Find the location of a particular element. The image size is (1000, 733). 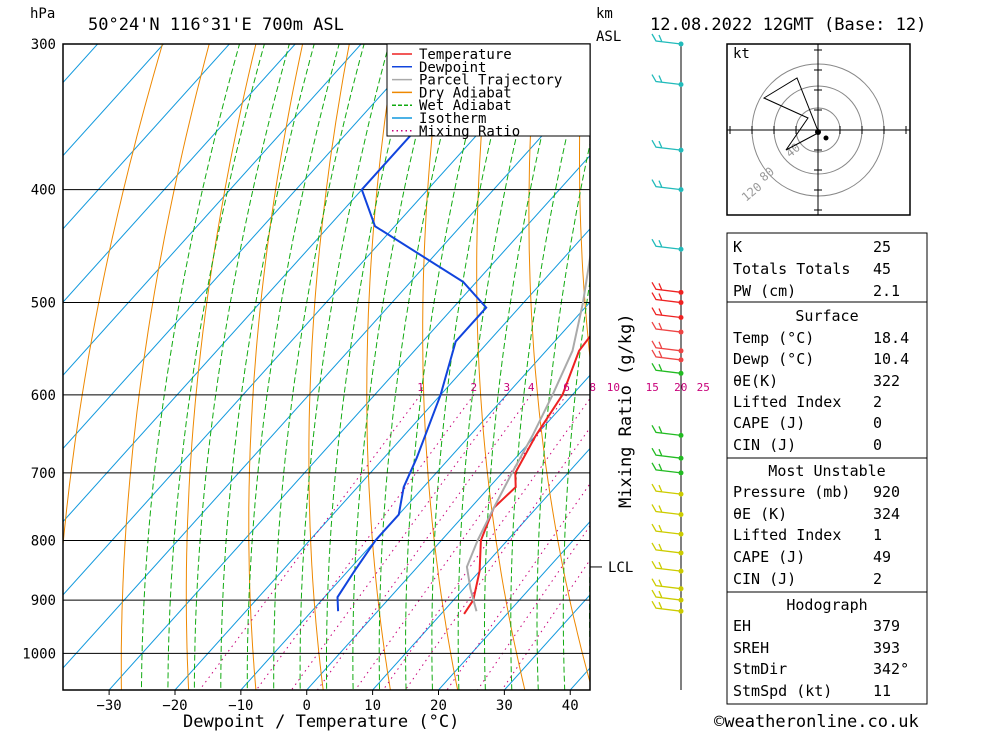

legend-entry: Temperature is located at coordinates (465, 55).